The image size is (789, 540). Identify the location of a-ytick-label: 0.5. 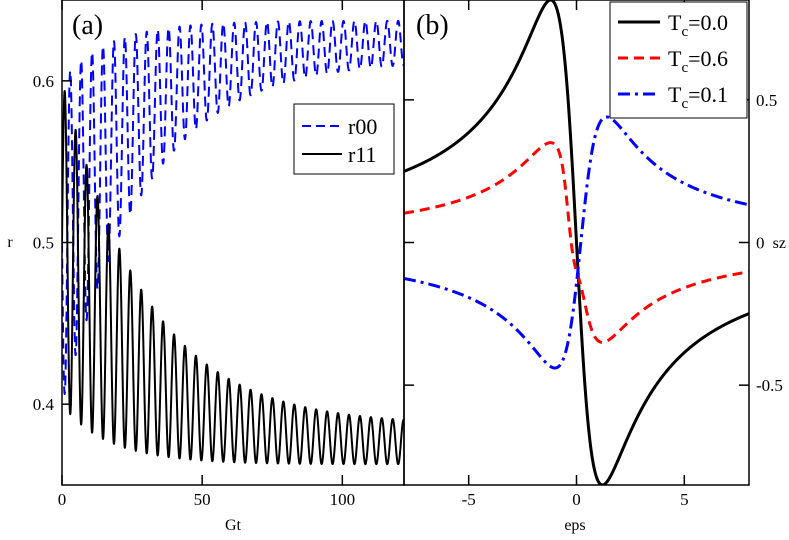
(43, 243).